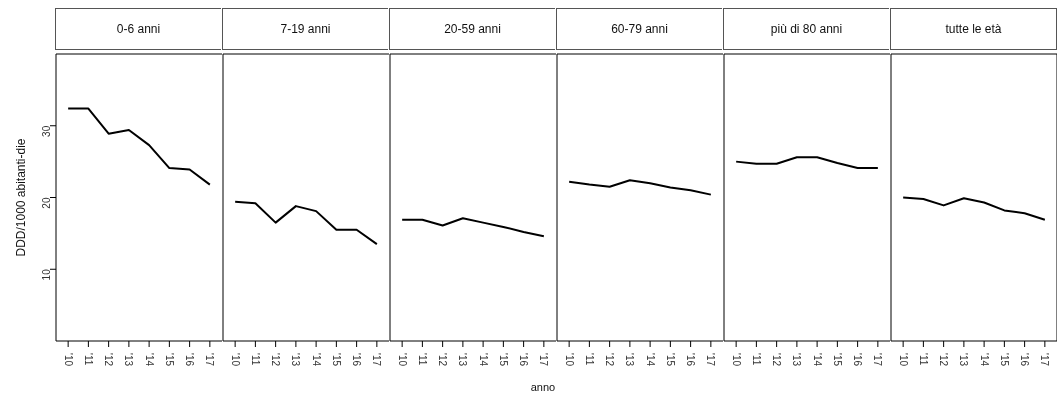  I want to click on panel-strip: 0-6 anni, so click(138, 29).